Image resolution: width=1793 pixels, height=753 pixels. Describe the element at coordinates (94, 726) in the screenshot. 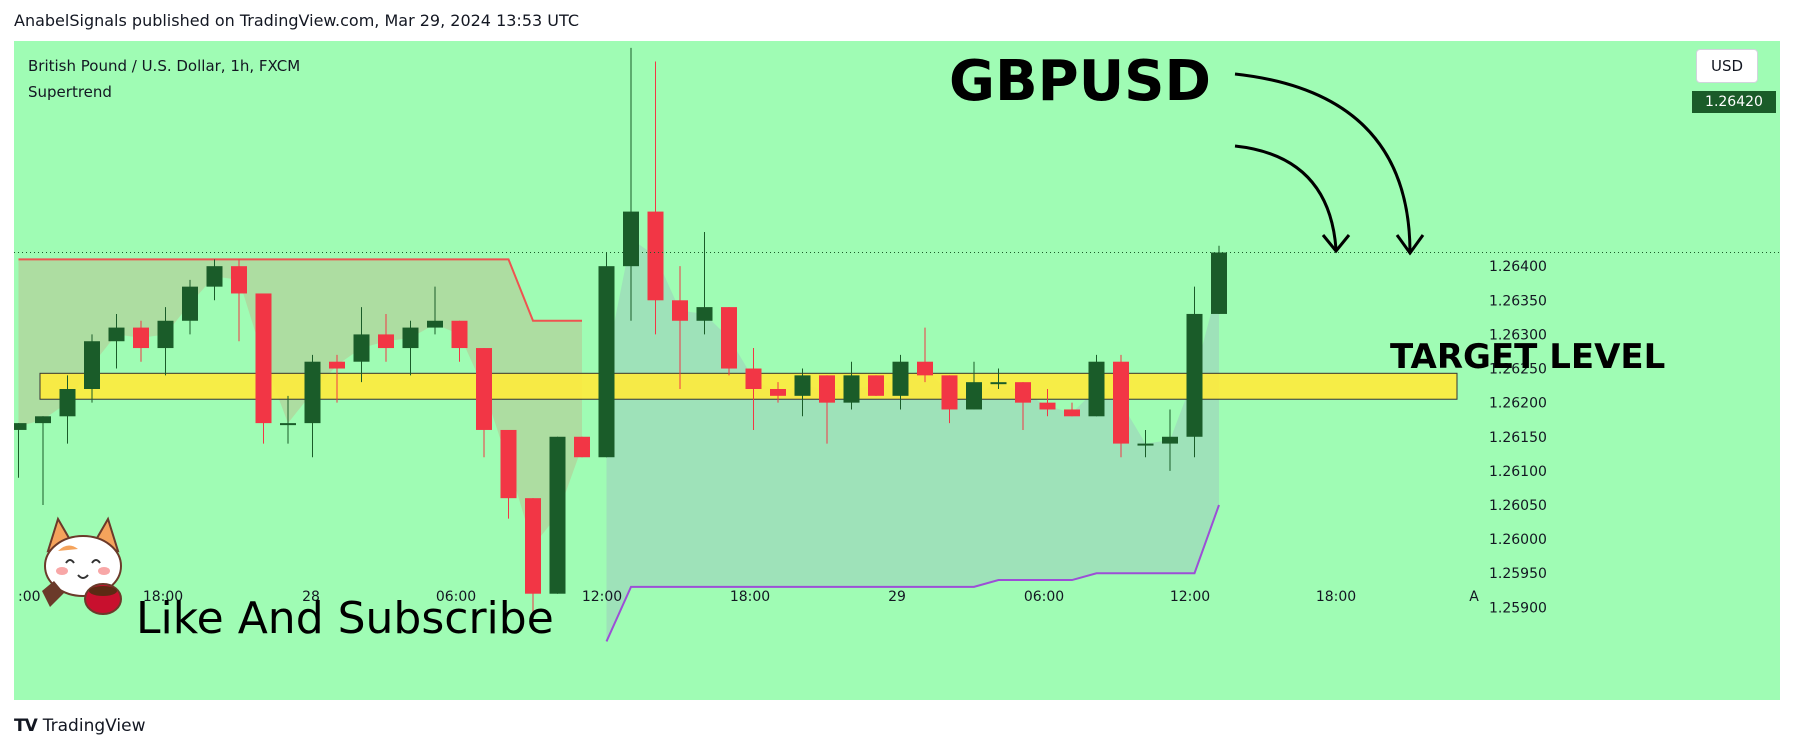

I see `footer-brand: TradingView` at that location.